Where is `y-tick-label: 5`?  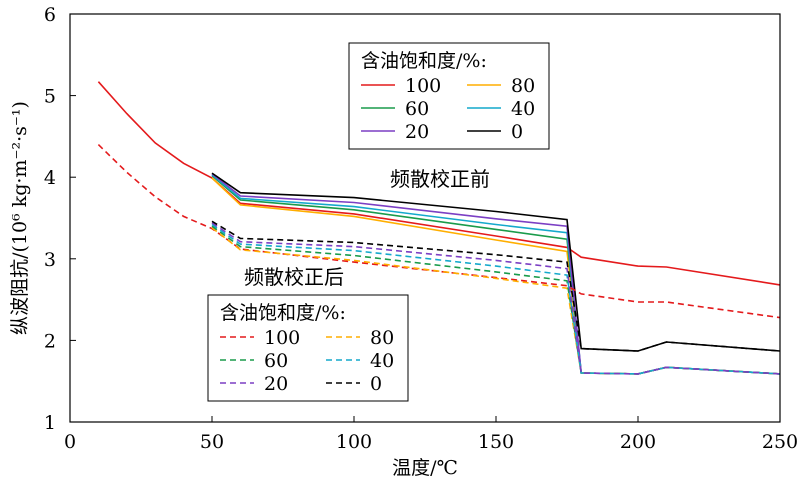 y-tick-label: 5 is located at coordinates (50, 97).